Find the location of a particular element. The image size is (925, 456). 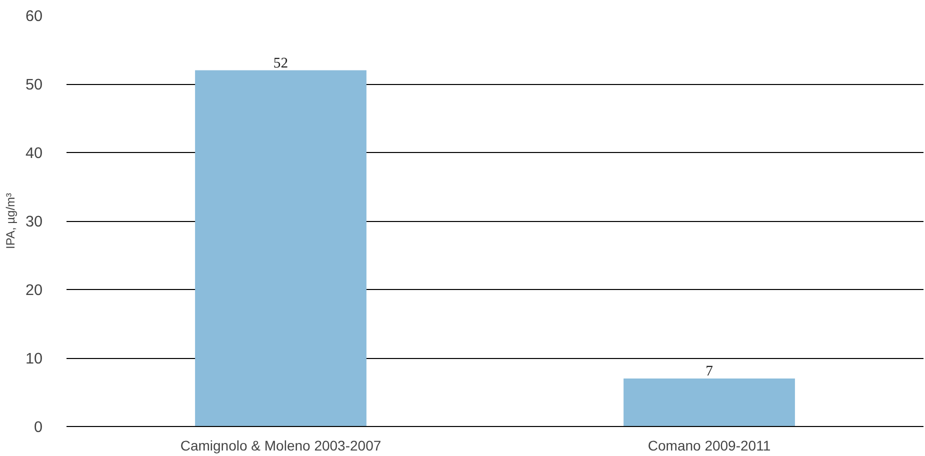

x-tick-label: Comano 2009-2011 is located at coordinates (709, 446).